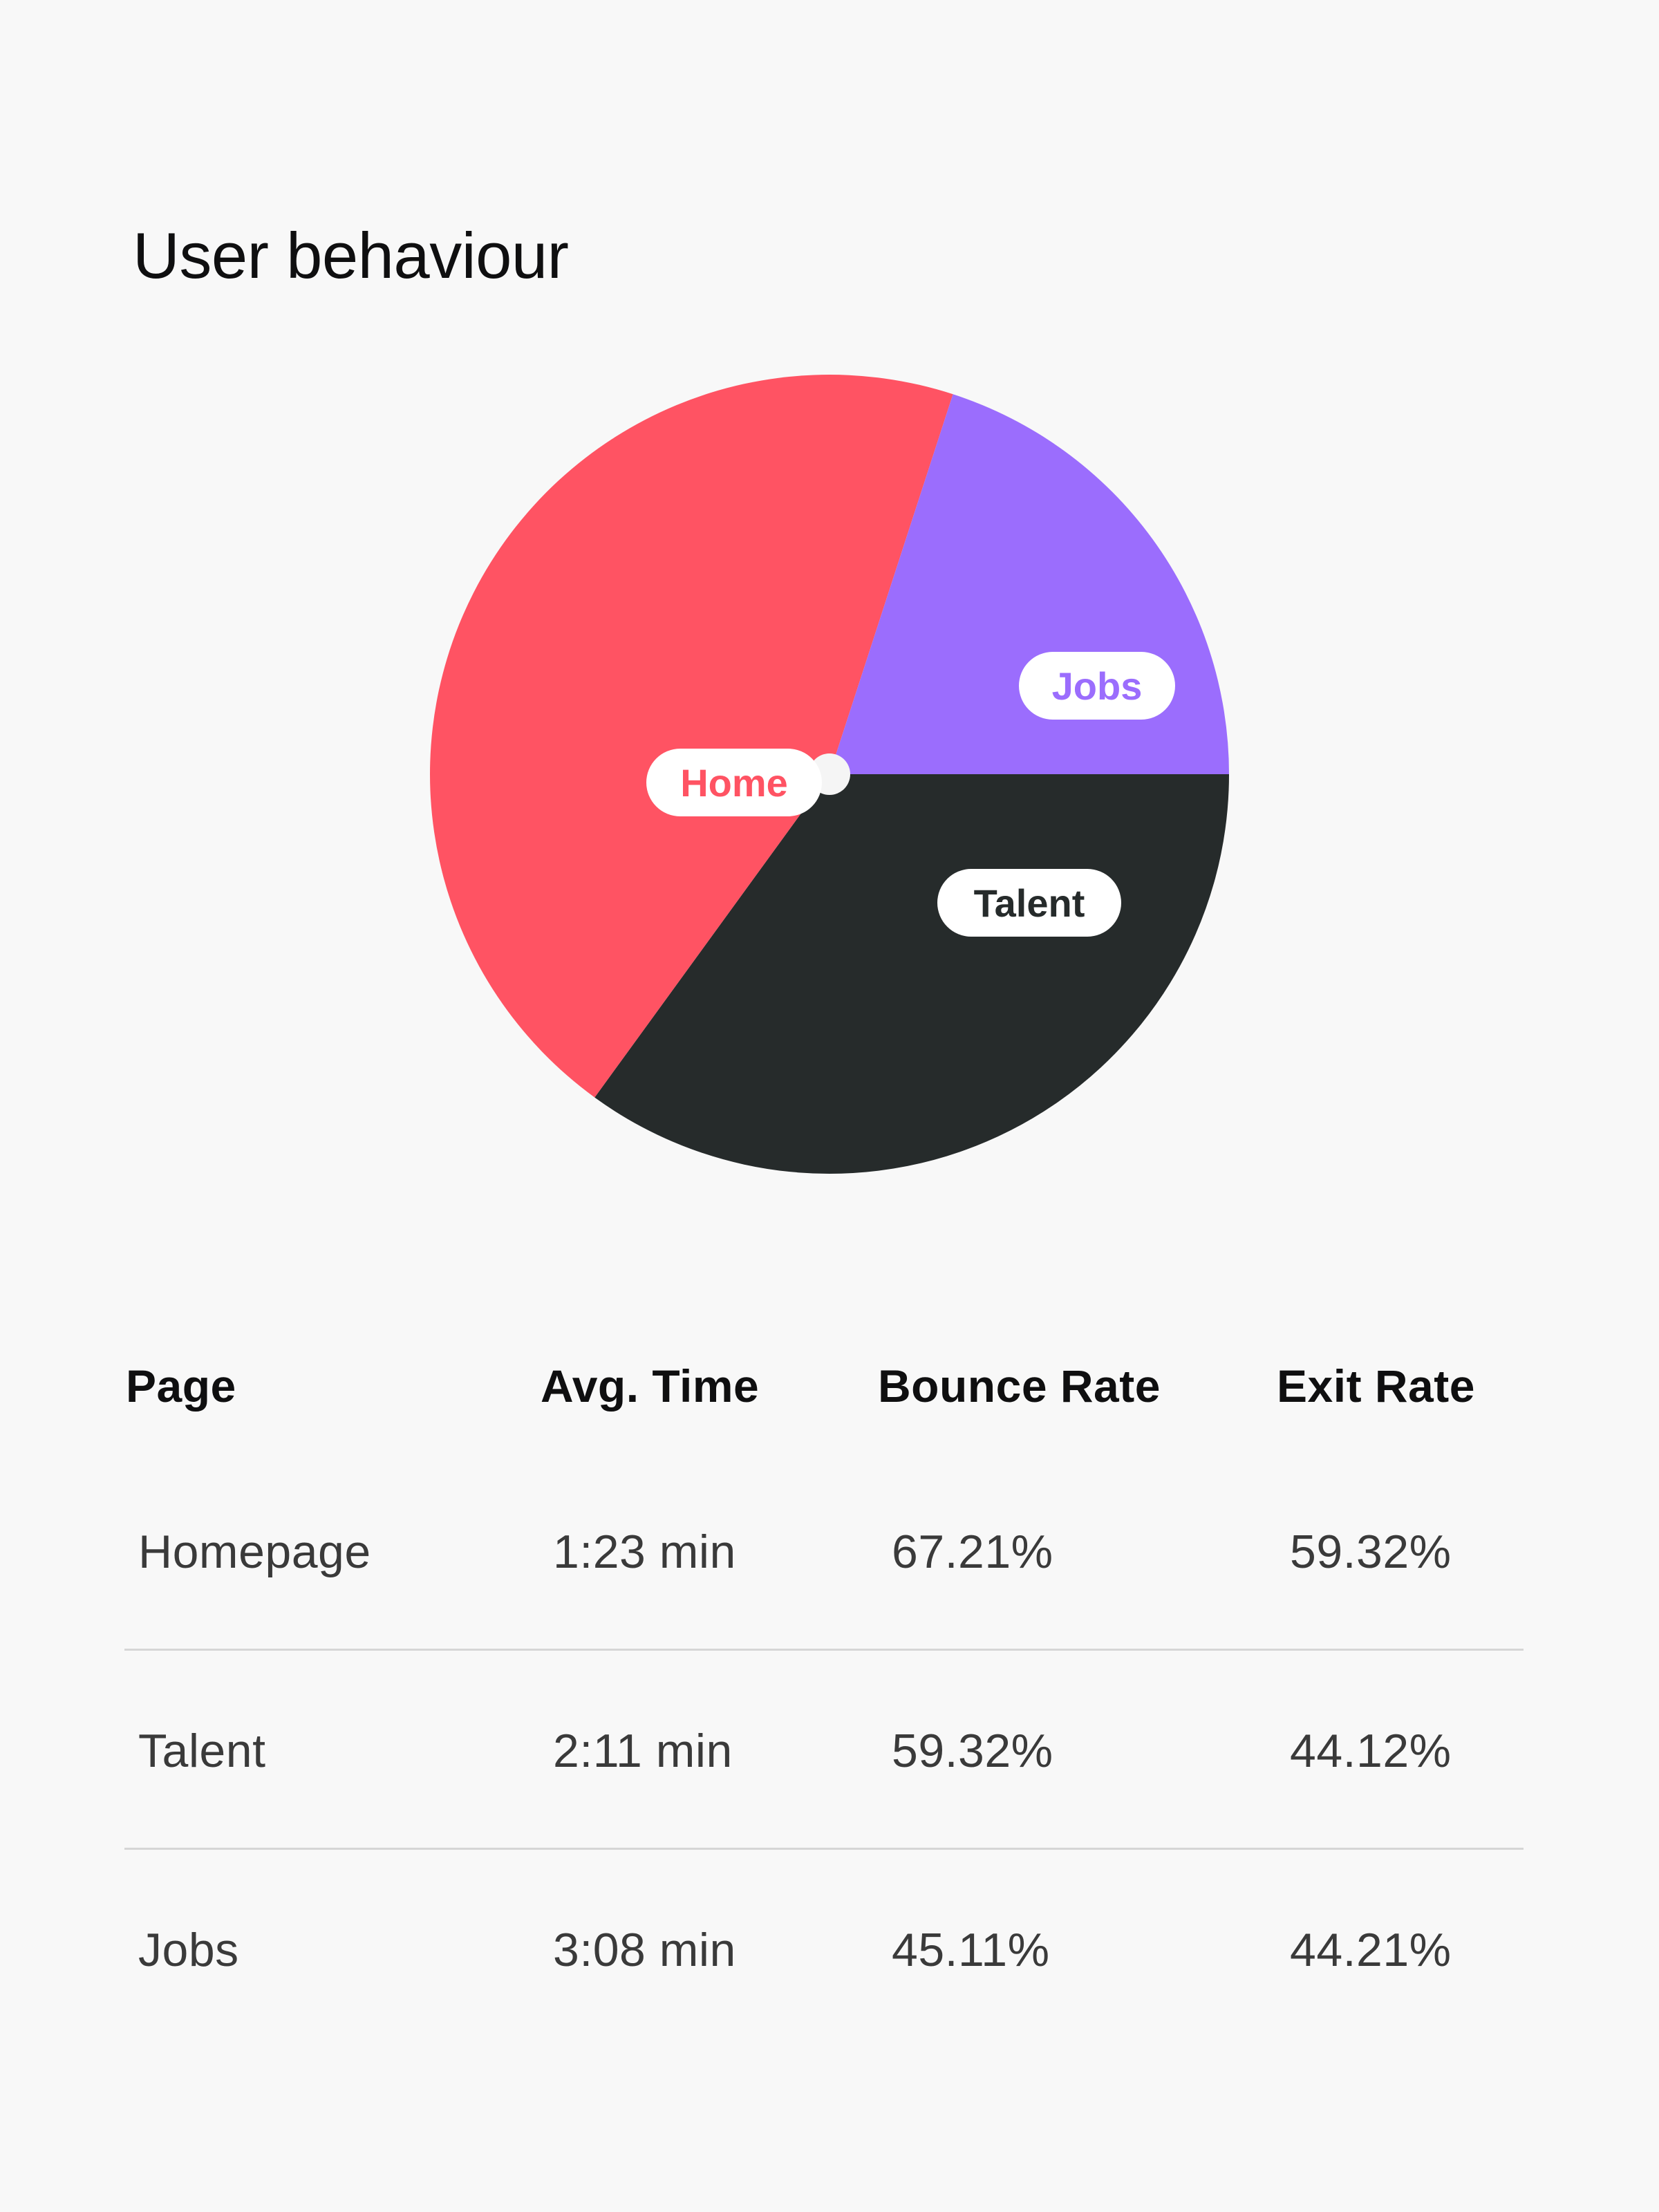  Describe the element at coordinates (824, 1551) in the screenshot. I see `table-row: Homepage 1:23 min 67.21% 59.32%` at that location.